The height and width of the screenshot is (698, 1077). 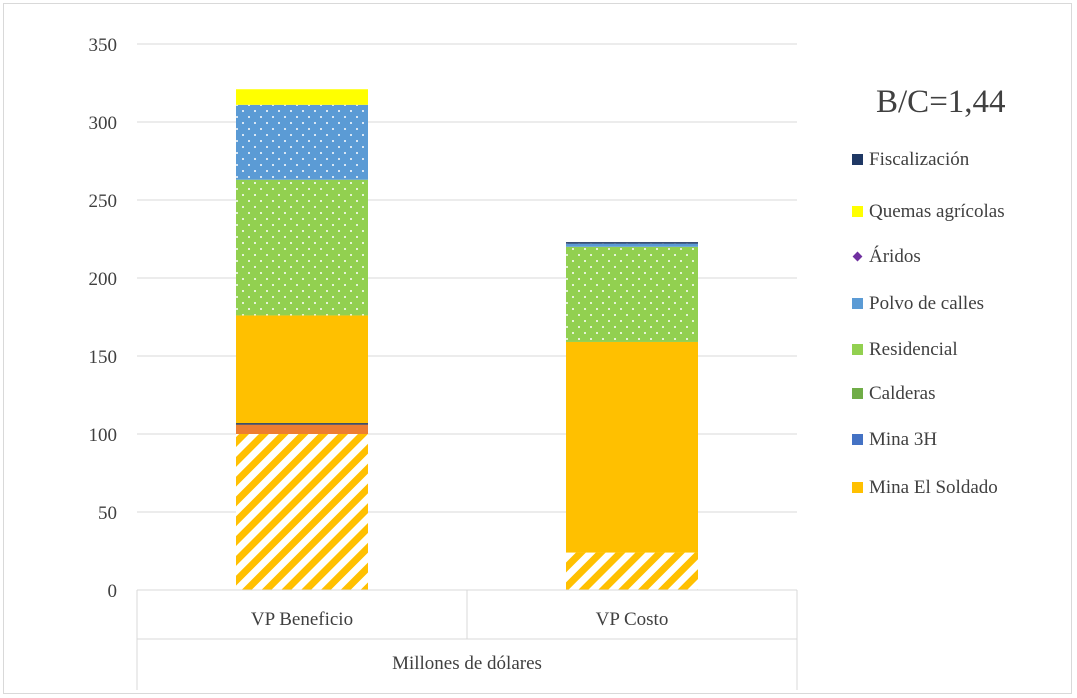 What do you see at coordinates (895, 256) in the screenshot?
I see `legend-label: Áridos` at bounding box center [895, 256].